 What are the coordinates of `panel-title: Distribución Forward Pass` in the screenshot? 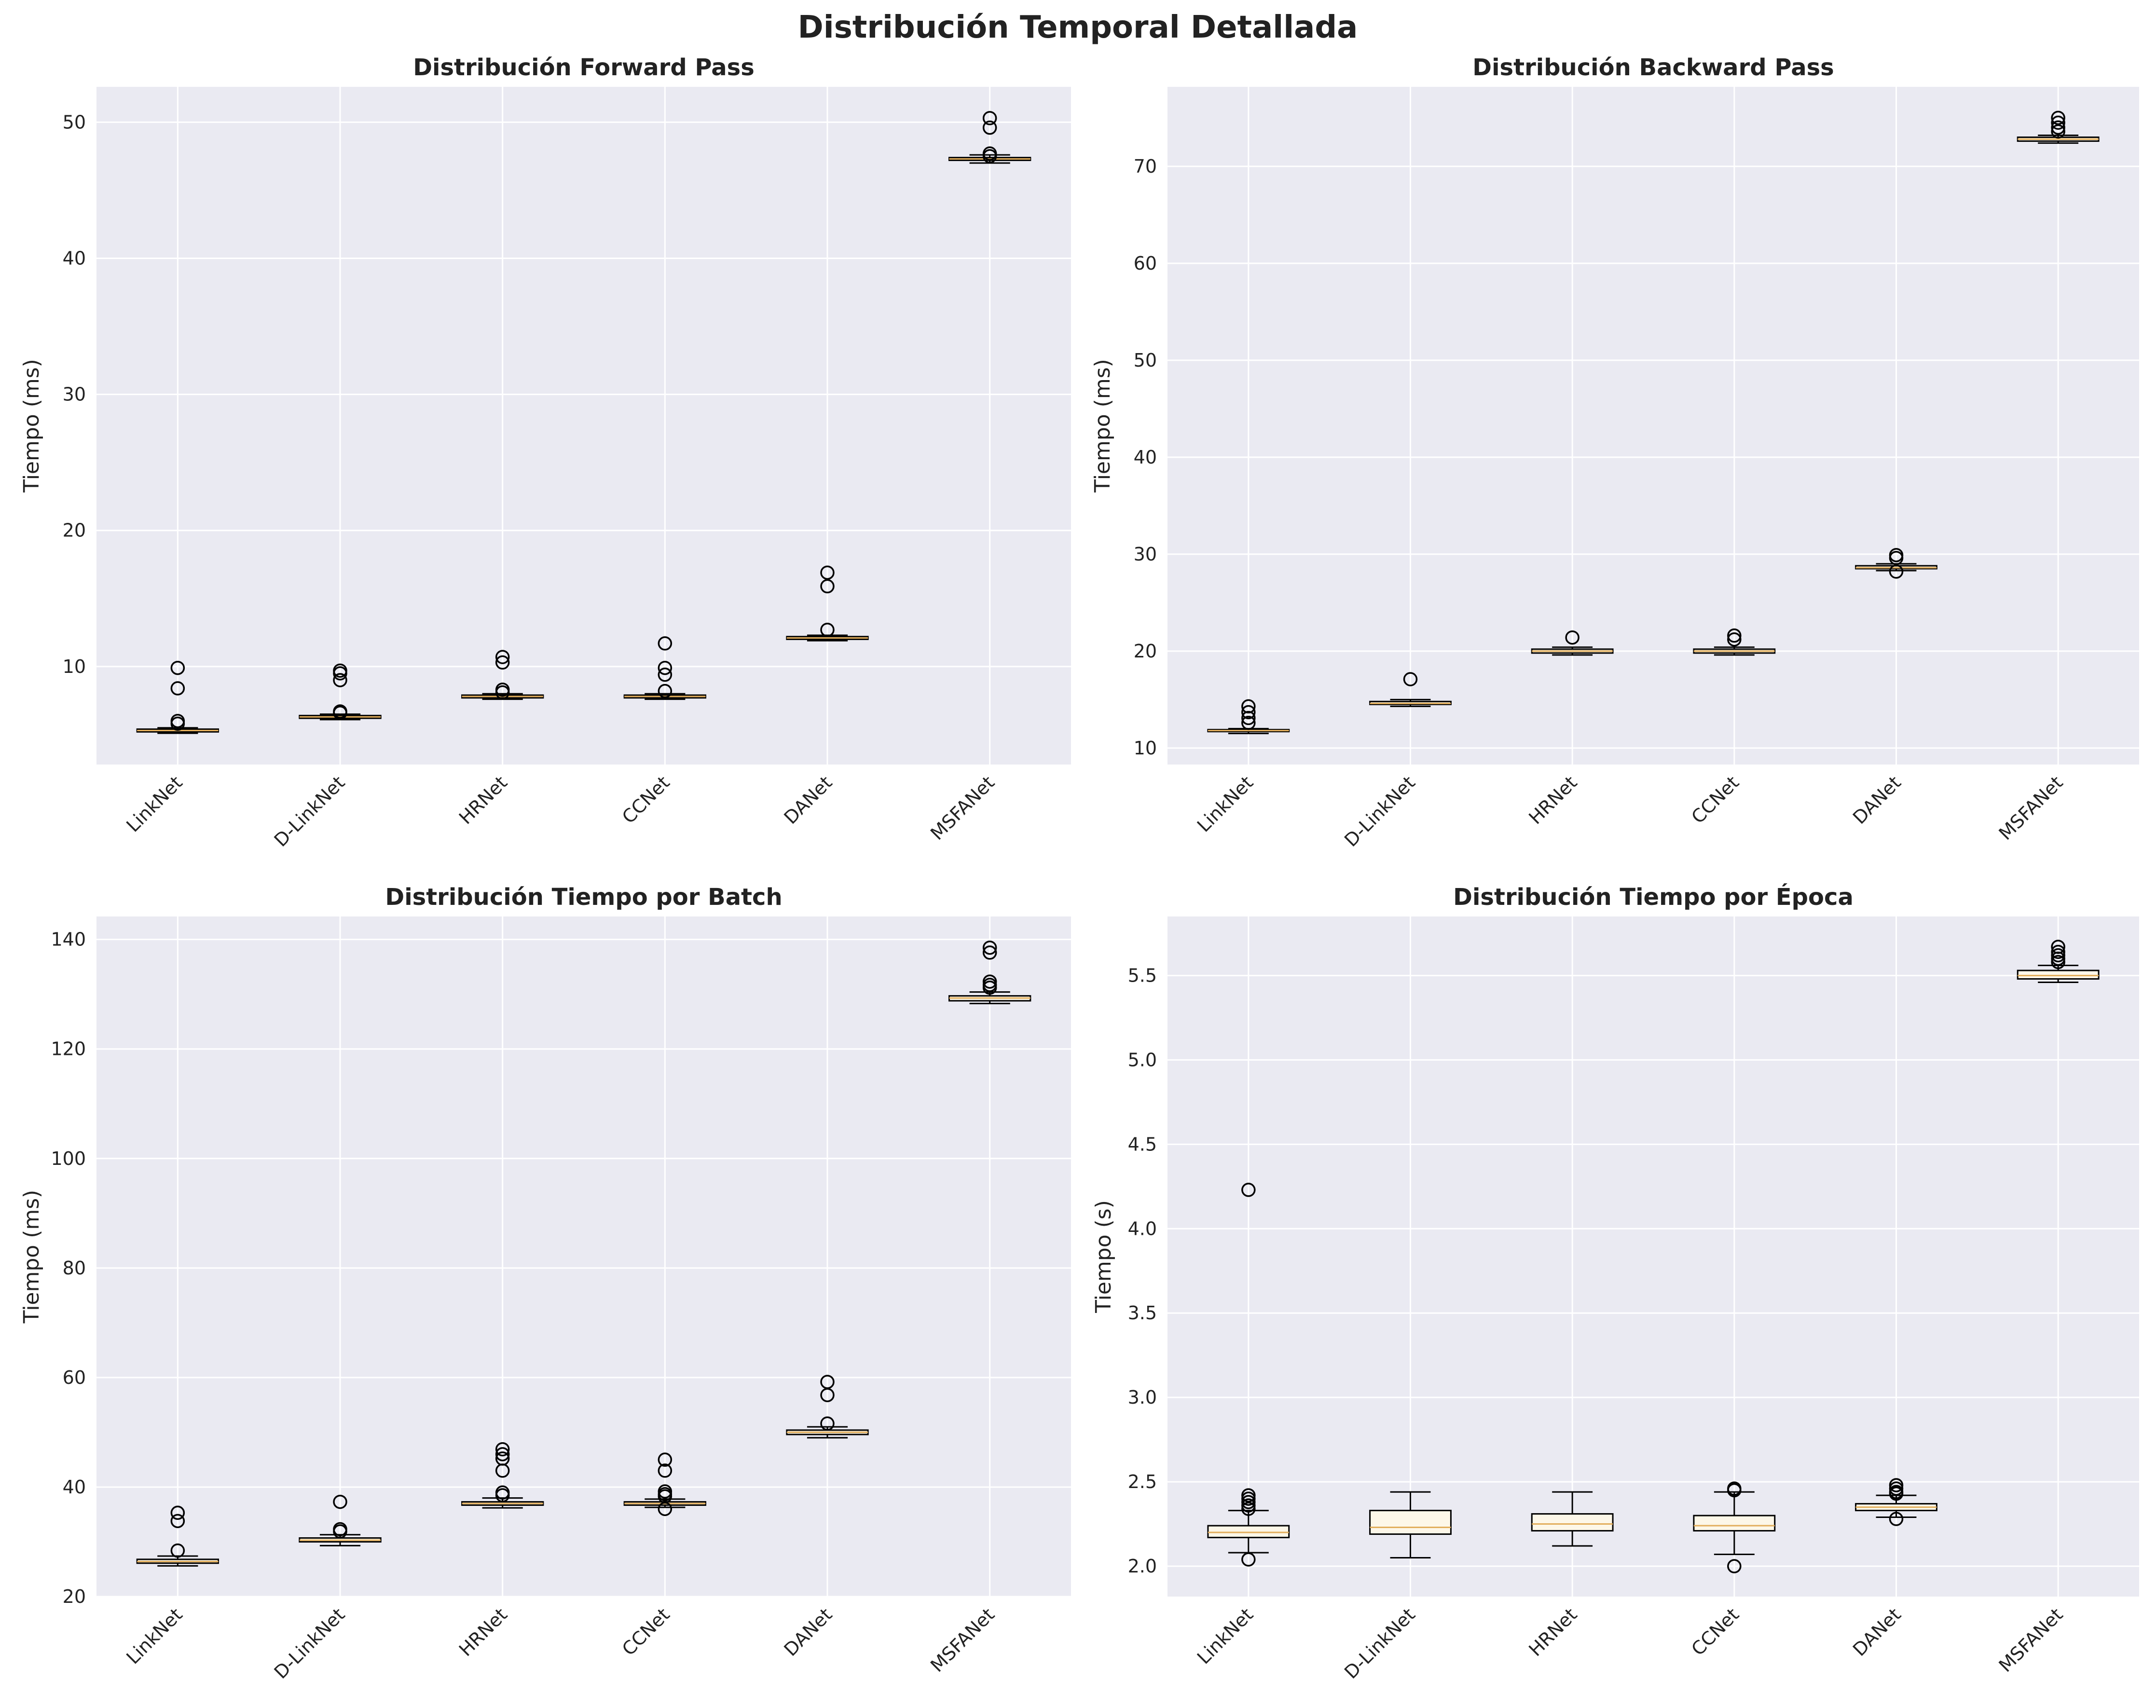 It's located at (584, 67).